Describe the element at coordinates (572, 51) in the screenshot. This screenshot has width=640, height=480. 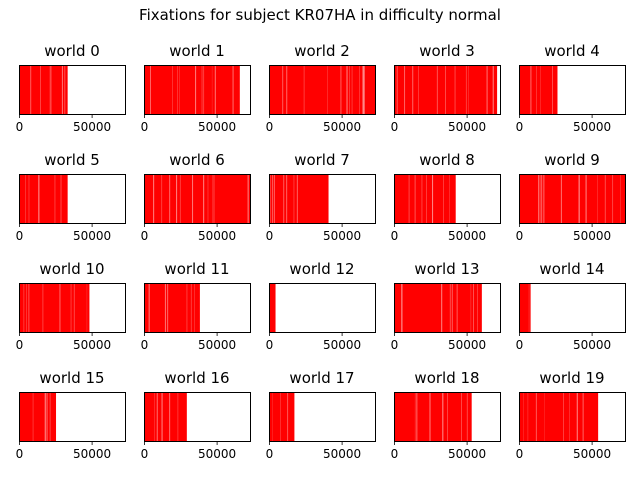
I see `subplot-title: world 4` at that location.